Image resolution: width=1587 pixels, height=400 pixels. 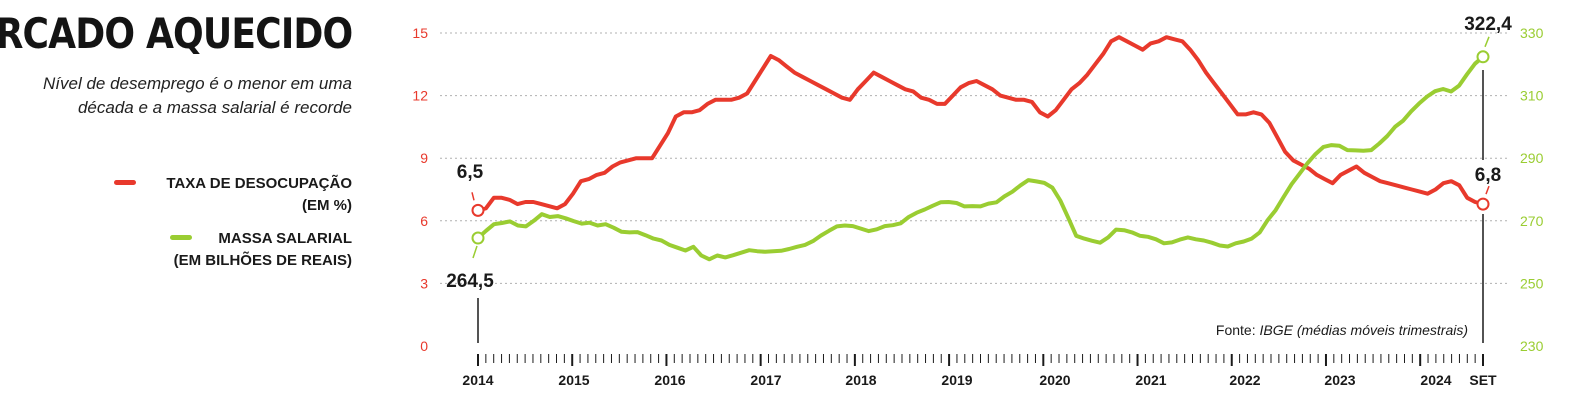 I want to click on y-left-tick-label: 12, so click(x=420, y=96).